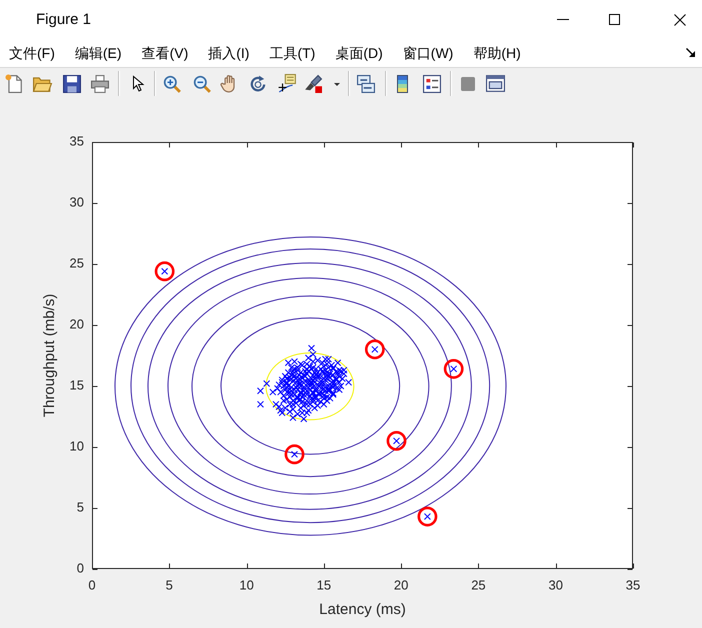 Image resolution: width=702 pixels, height=628 pixels. What do you see at coordinates (77, 141) in the screenshot?
I see `y-tick-label: 35` at bounding box center [77, 141].